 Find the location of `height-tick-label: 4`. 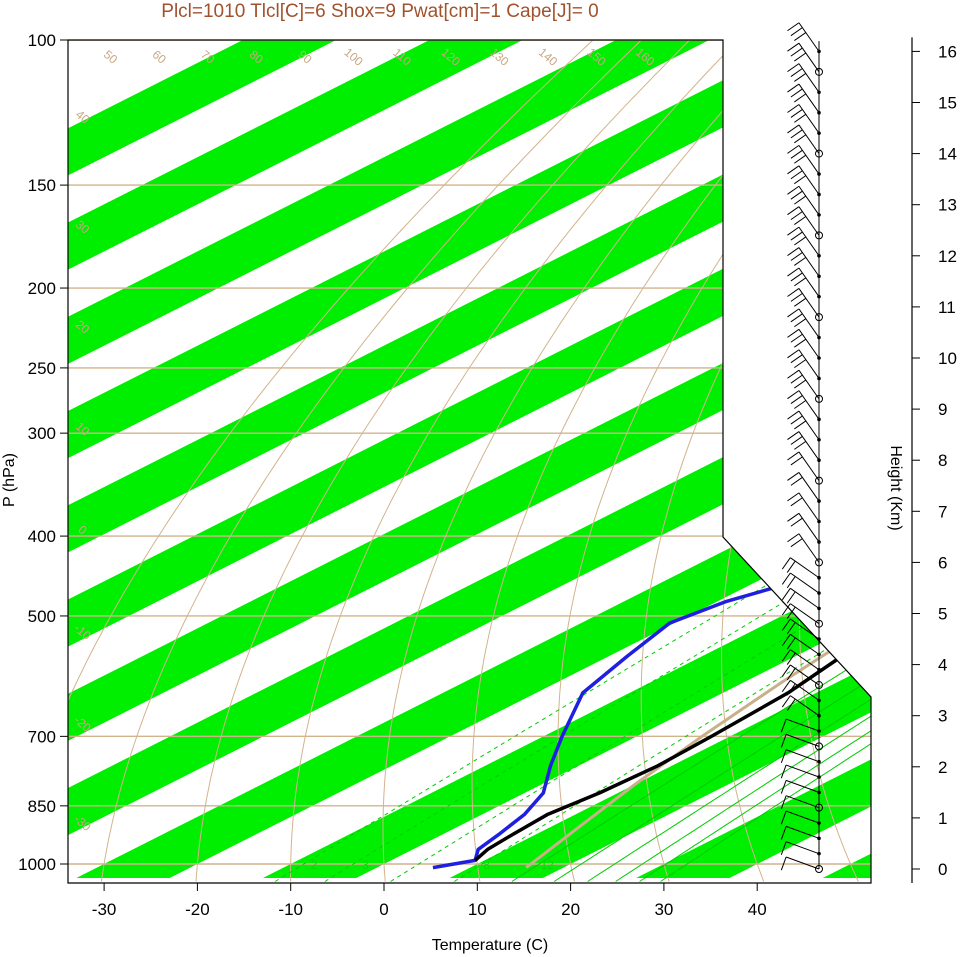

height-tick-label: 4 is located at coordinates (942, 665).